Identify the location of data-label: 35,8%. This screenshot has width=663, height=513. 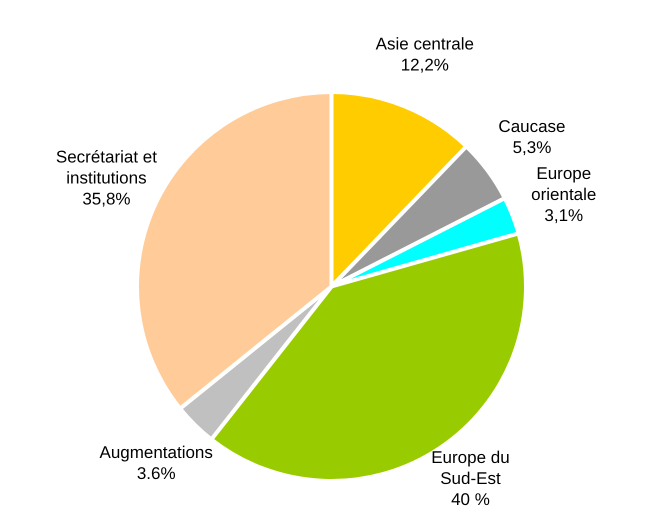
(106, 199).